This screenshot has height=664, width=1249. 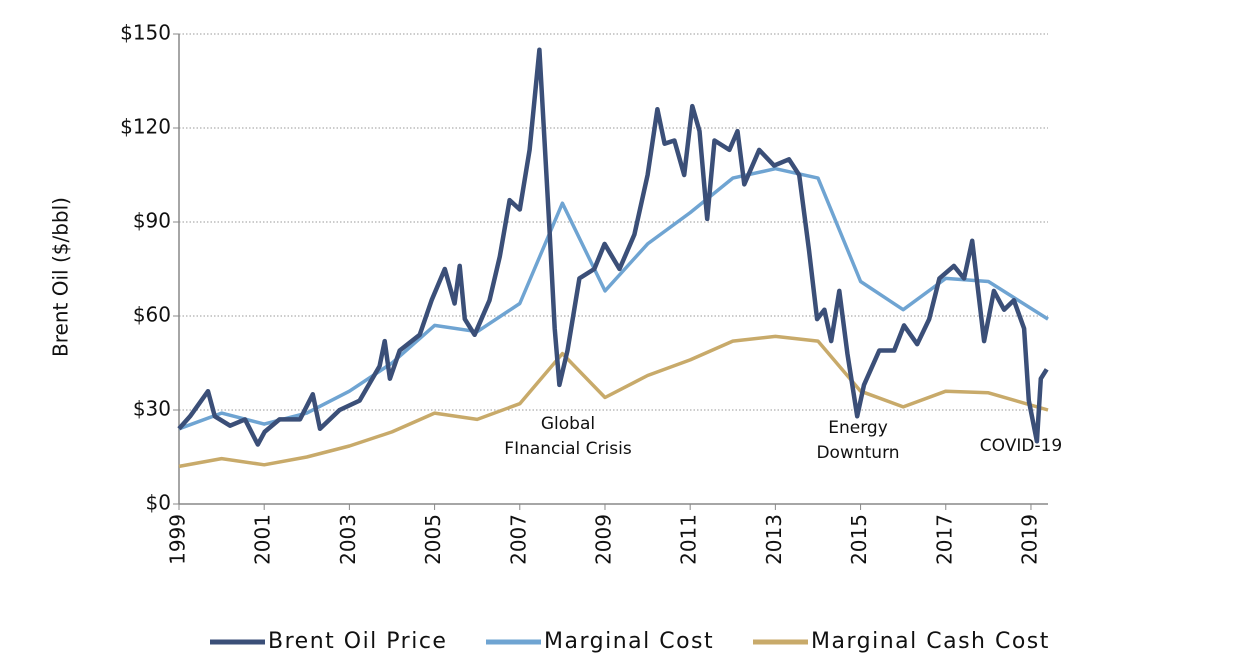 What do you see at coordinates (774, 539) in the screenshot?
I see `x-tick-label: 2013` at bounding box center [774, 539].